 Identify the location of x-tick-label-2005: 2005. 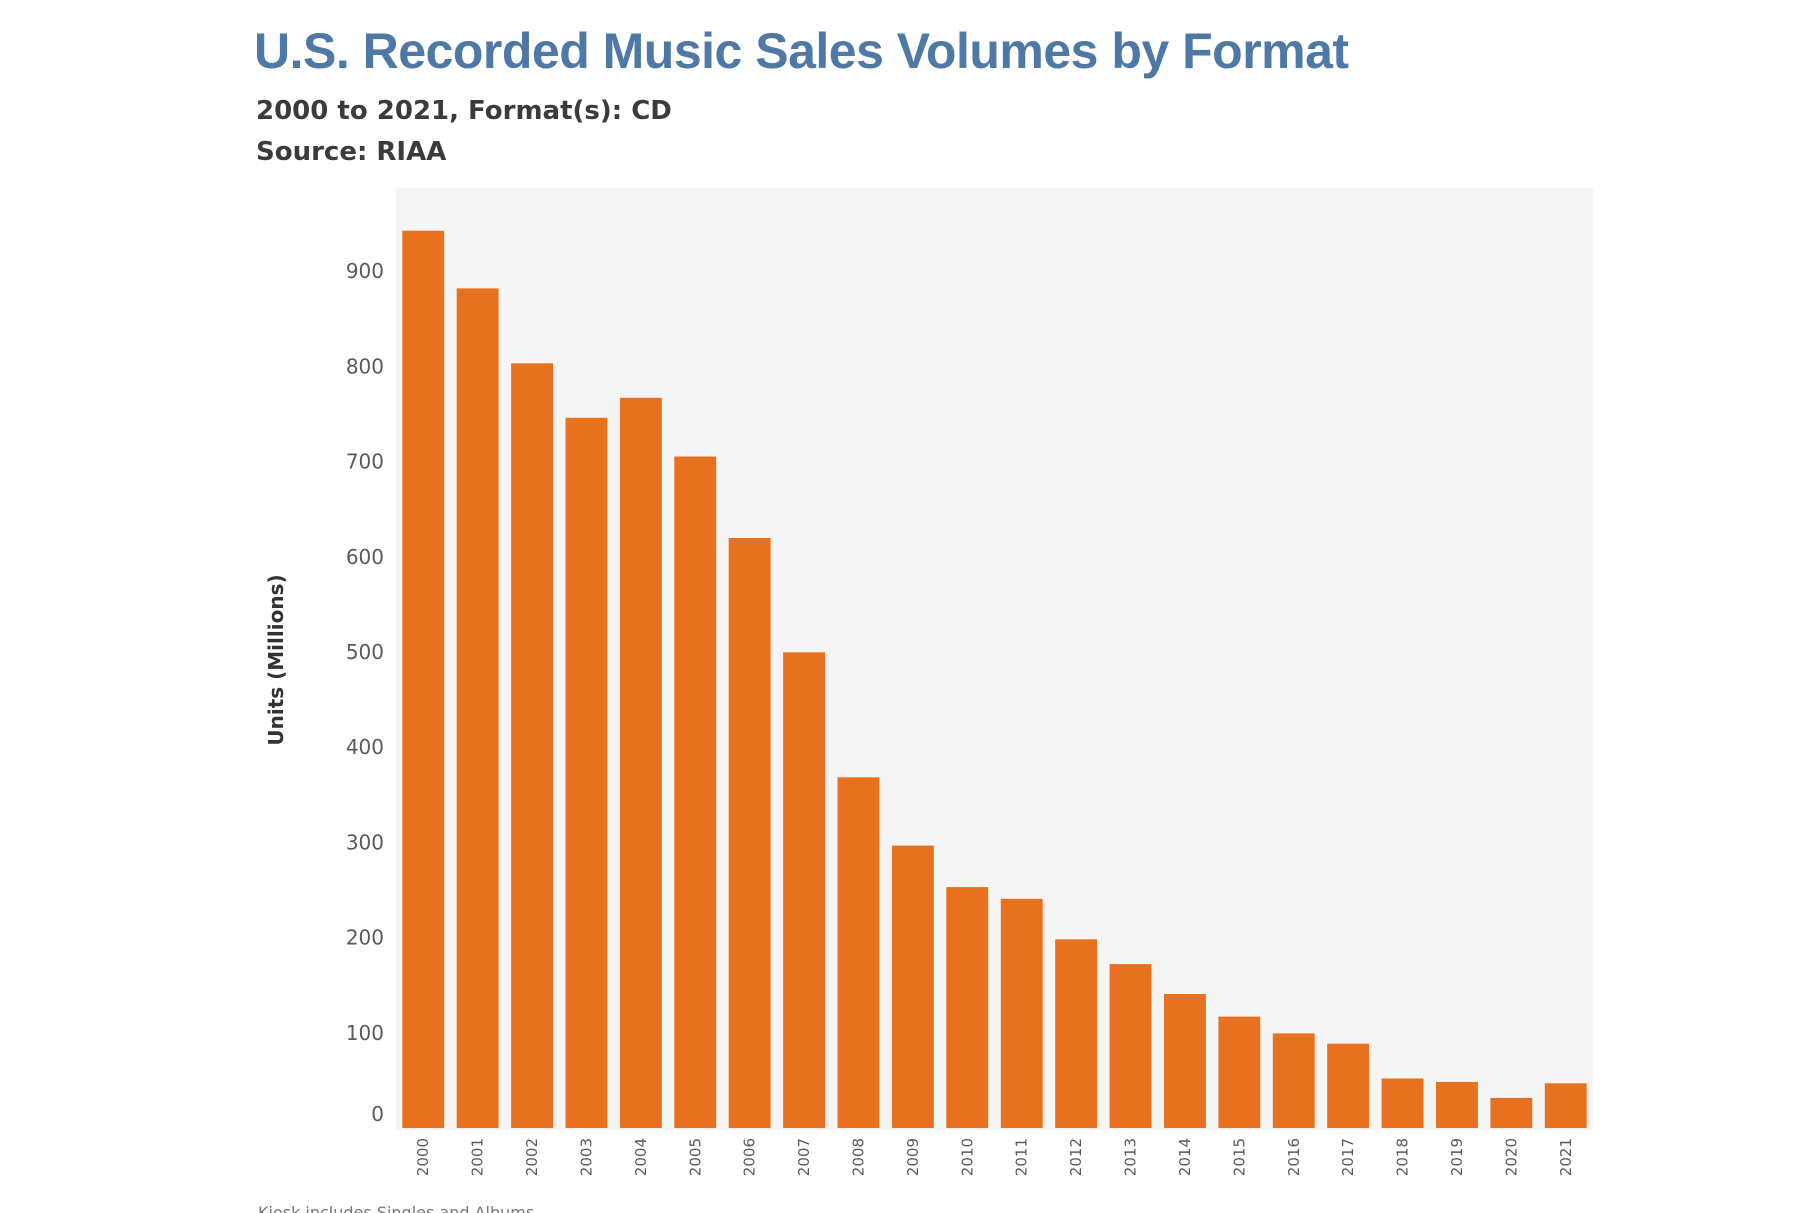
(695, 1157).